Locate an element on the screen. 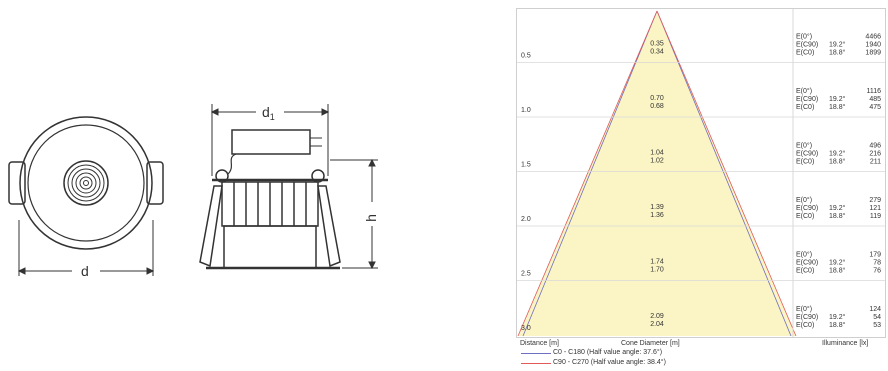  dimension-d1-label: d1 is located at coordinates (268, 113).